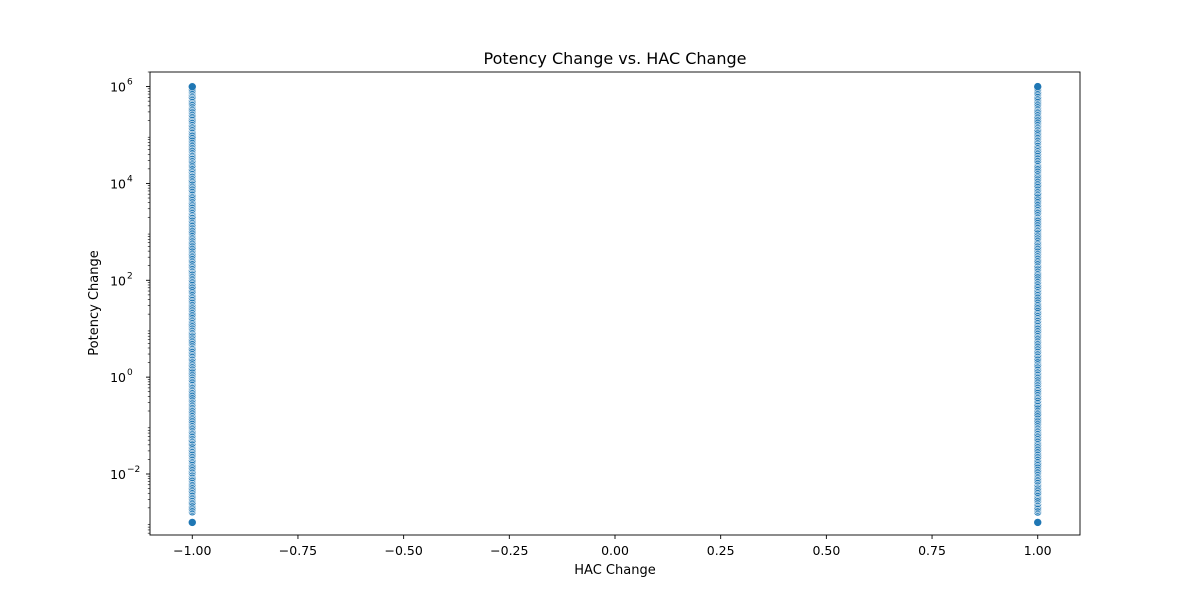  I want to click on x-tick-label: −0.50, so click(403, 550).